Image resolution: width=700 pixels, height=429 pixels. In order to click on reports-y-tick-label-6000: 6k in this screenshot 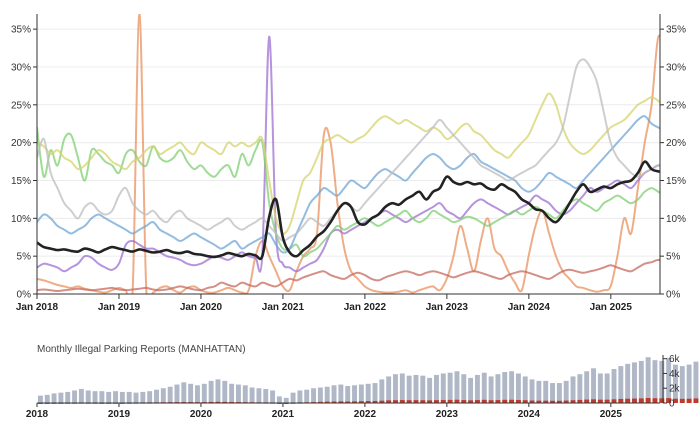, I will do `click(675, 359)`.